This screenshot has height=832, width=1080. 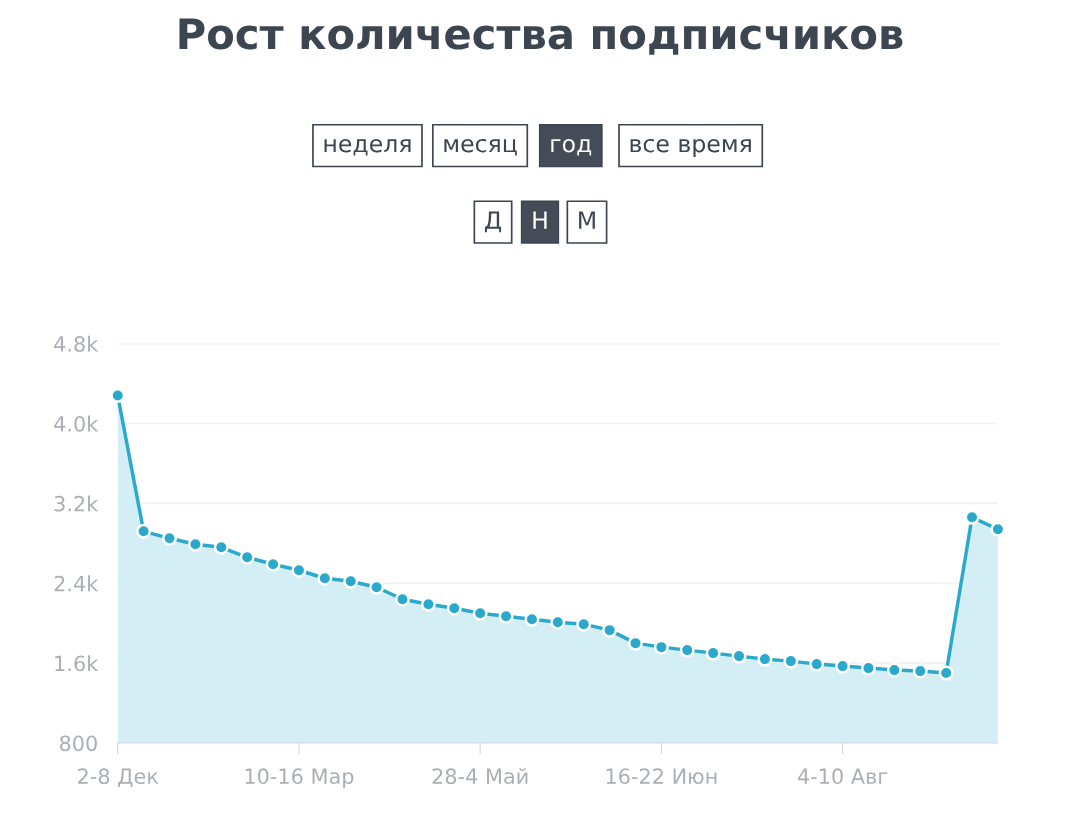 What do you see at coordinates (118, 778) in the screenshot?
I see `x-tick-label: 2-8 Дек` at bounding box center [118, 778].